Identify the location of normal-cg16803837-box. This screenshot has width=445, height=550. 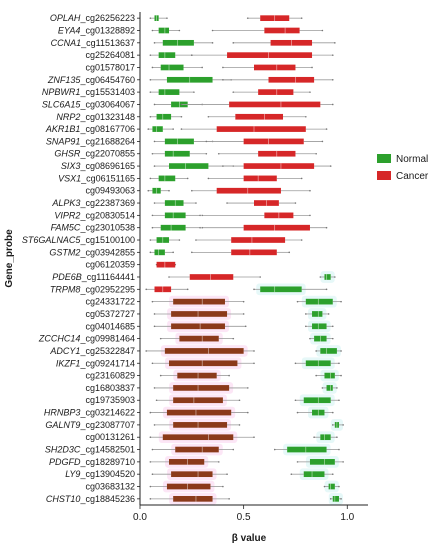
(329, 388).